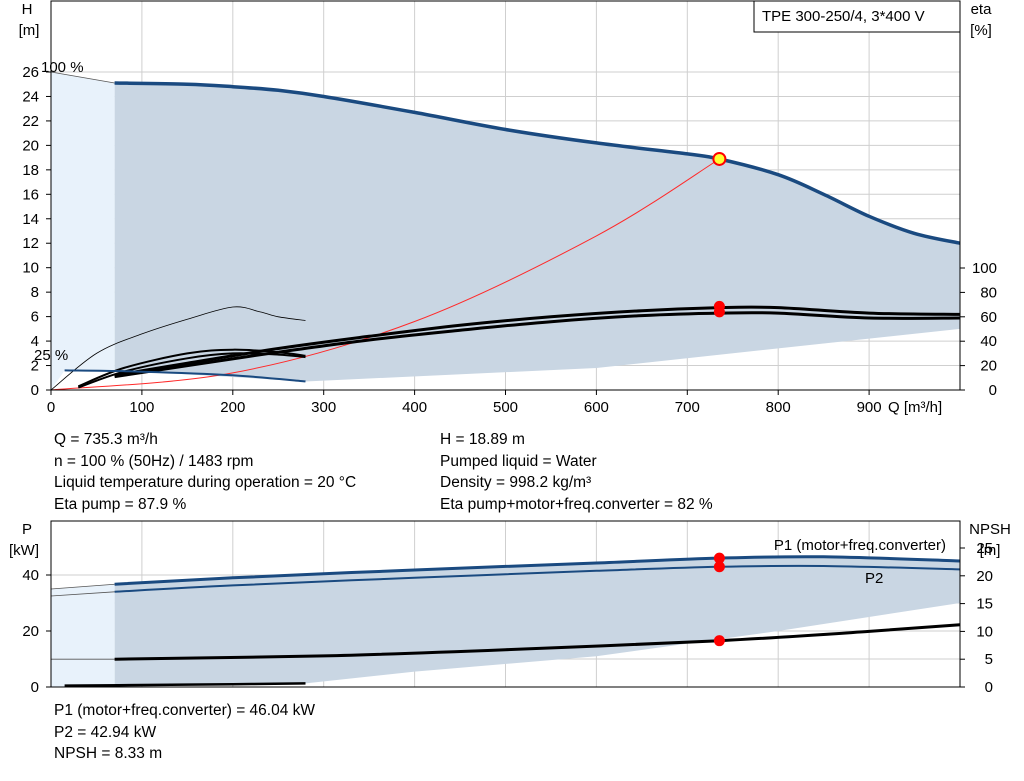  Describe the element at coordinates (82, 77) in the screenshot. I see `head-extension-line` at that location.